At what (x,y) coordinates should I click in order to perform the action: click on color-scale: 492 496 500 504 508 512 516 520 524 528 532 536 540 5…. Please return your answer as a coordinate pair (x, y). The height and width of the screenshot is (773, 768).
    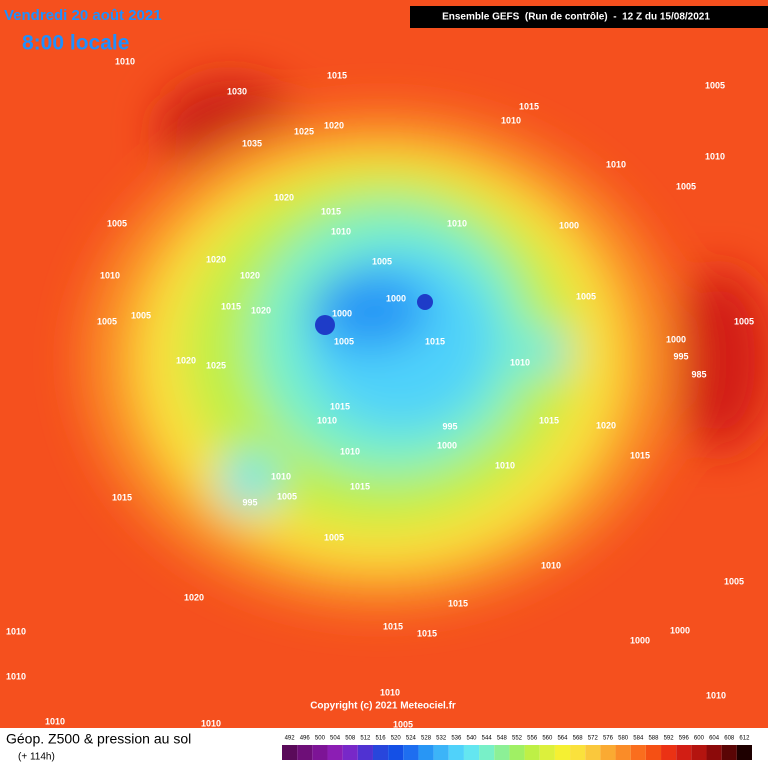
    Looking at the image, I should click on (517, 748).